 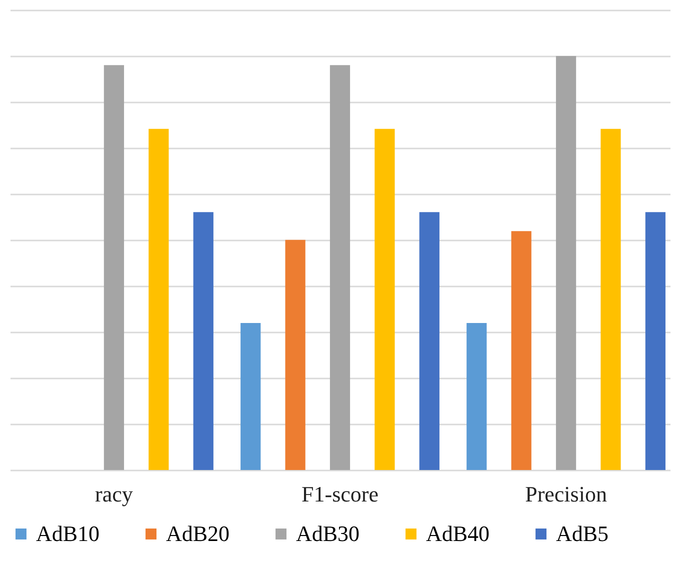 I want to click on legend-label: AdB20, so click(x=198, y=533).